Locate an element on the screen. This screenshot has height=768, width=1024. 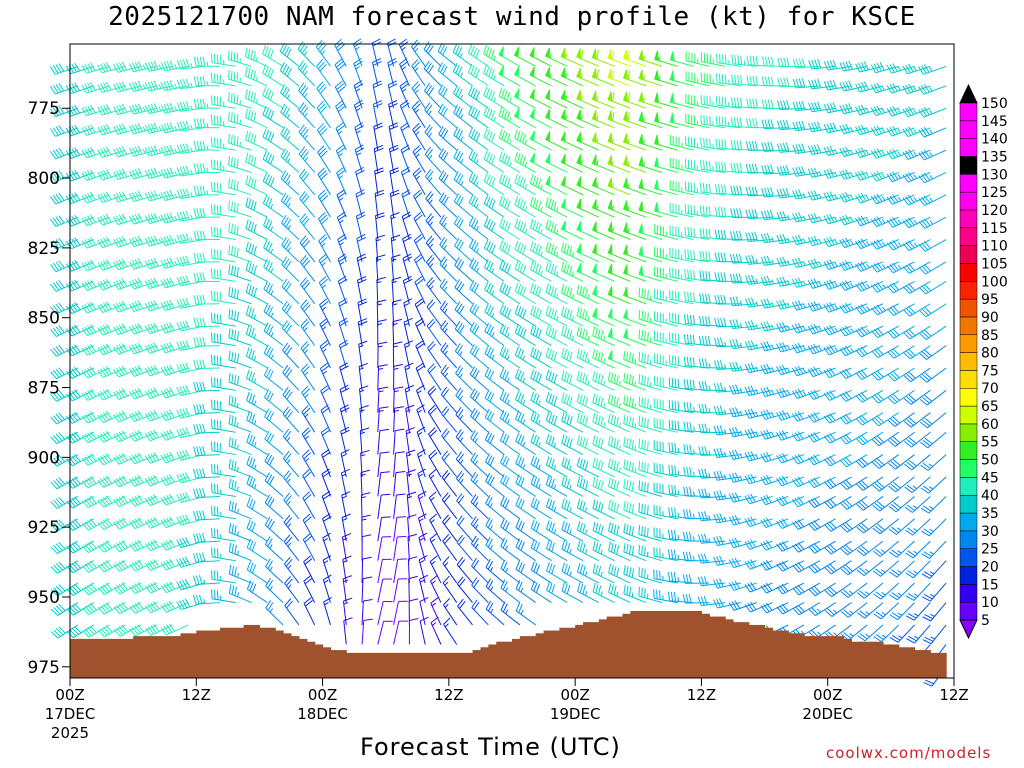
colorbar-label: 45 is located at coordinates (990, 478).